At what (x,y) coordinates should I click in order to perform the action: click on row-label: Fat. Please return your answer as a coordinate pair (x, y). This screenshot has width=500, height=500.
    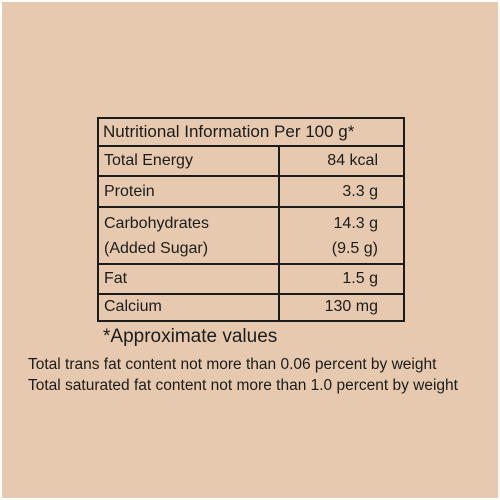
    Looking at the image, I should click on (189, 279).